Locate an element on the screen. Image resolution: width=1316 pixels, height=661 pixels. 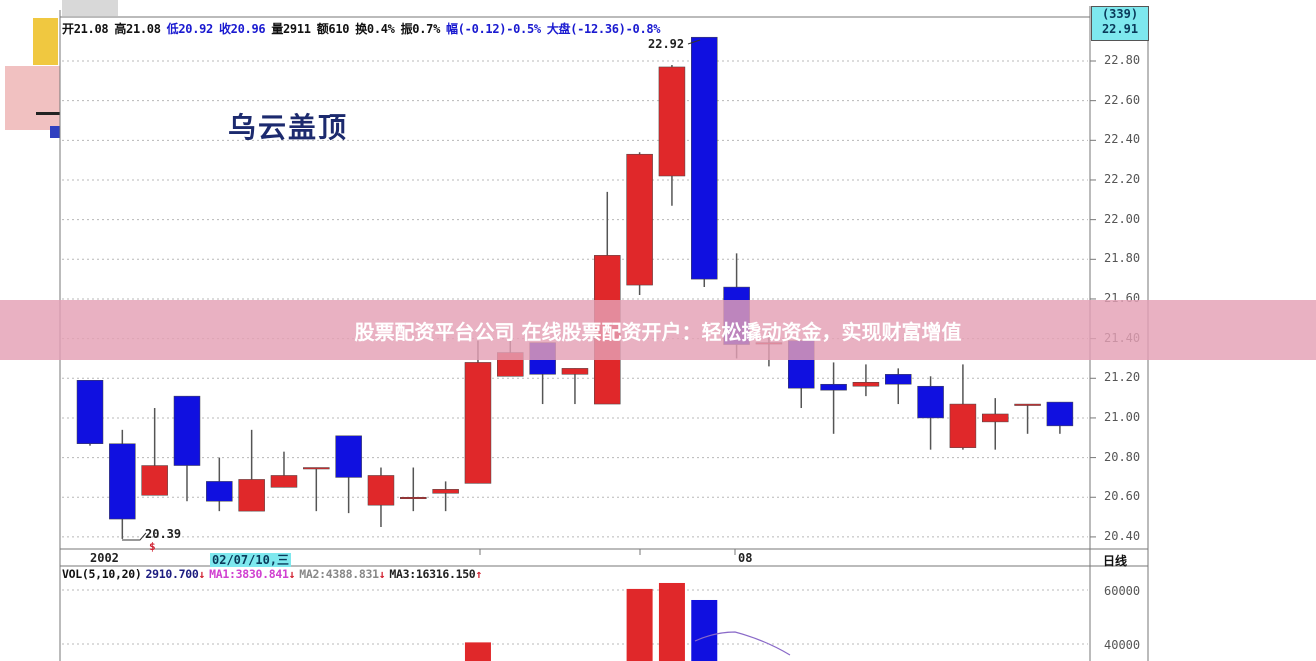
price-tick-label: 20.60 is located at coordinates (1122, 496).